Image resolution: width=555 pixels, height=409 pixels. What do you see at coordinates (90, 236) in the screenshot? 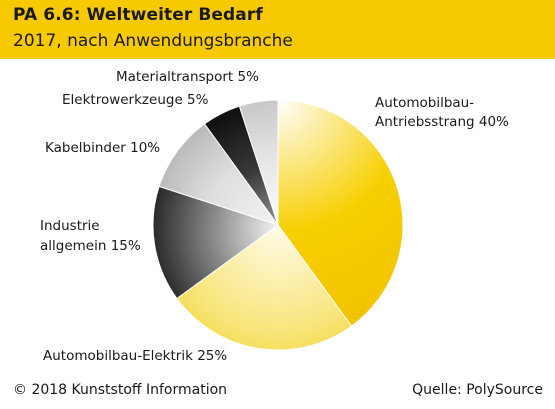
I see `slice-label: Industrie allgemein 15%` at bounding box center [90, 236].